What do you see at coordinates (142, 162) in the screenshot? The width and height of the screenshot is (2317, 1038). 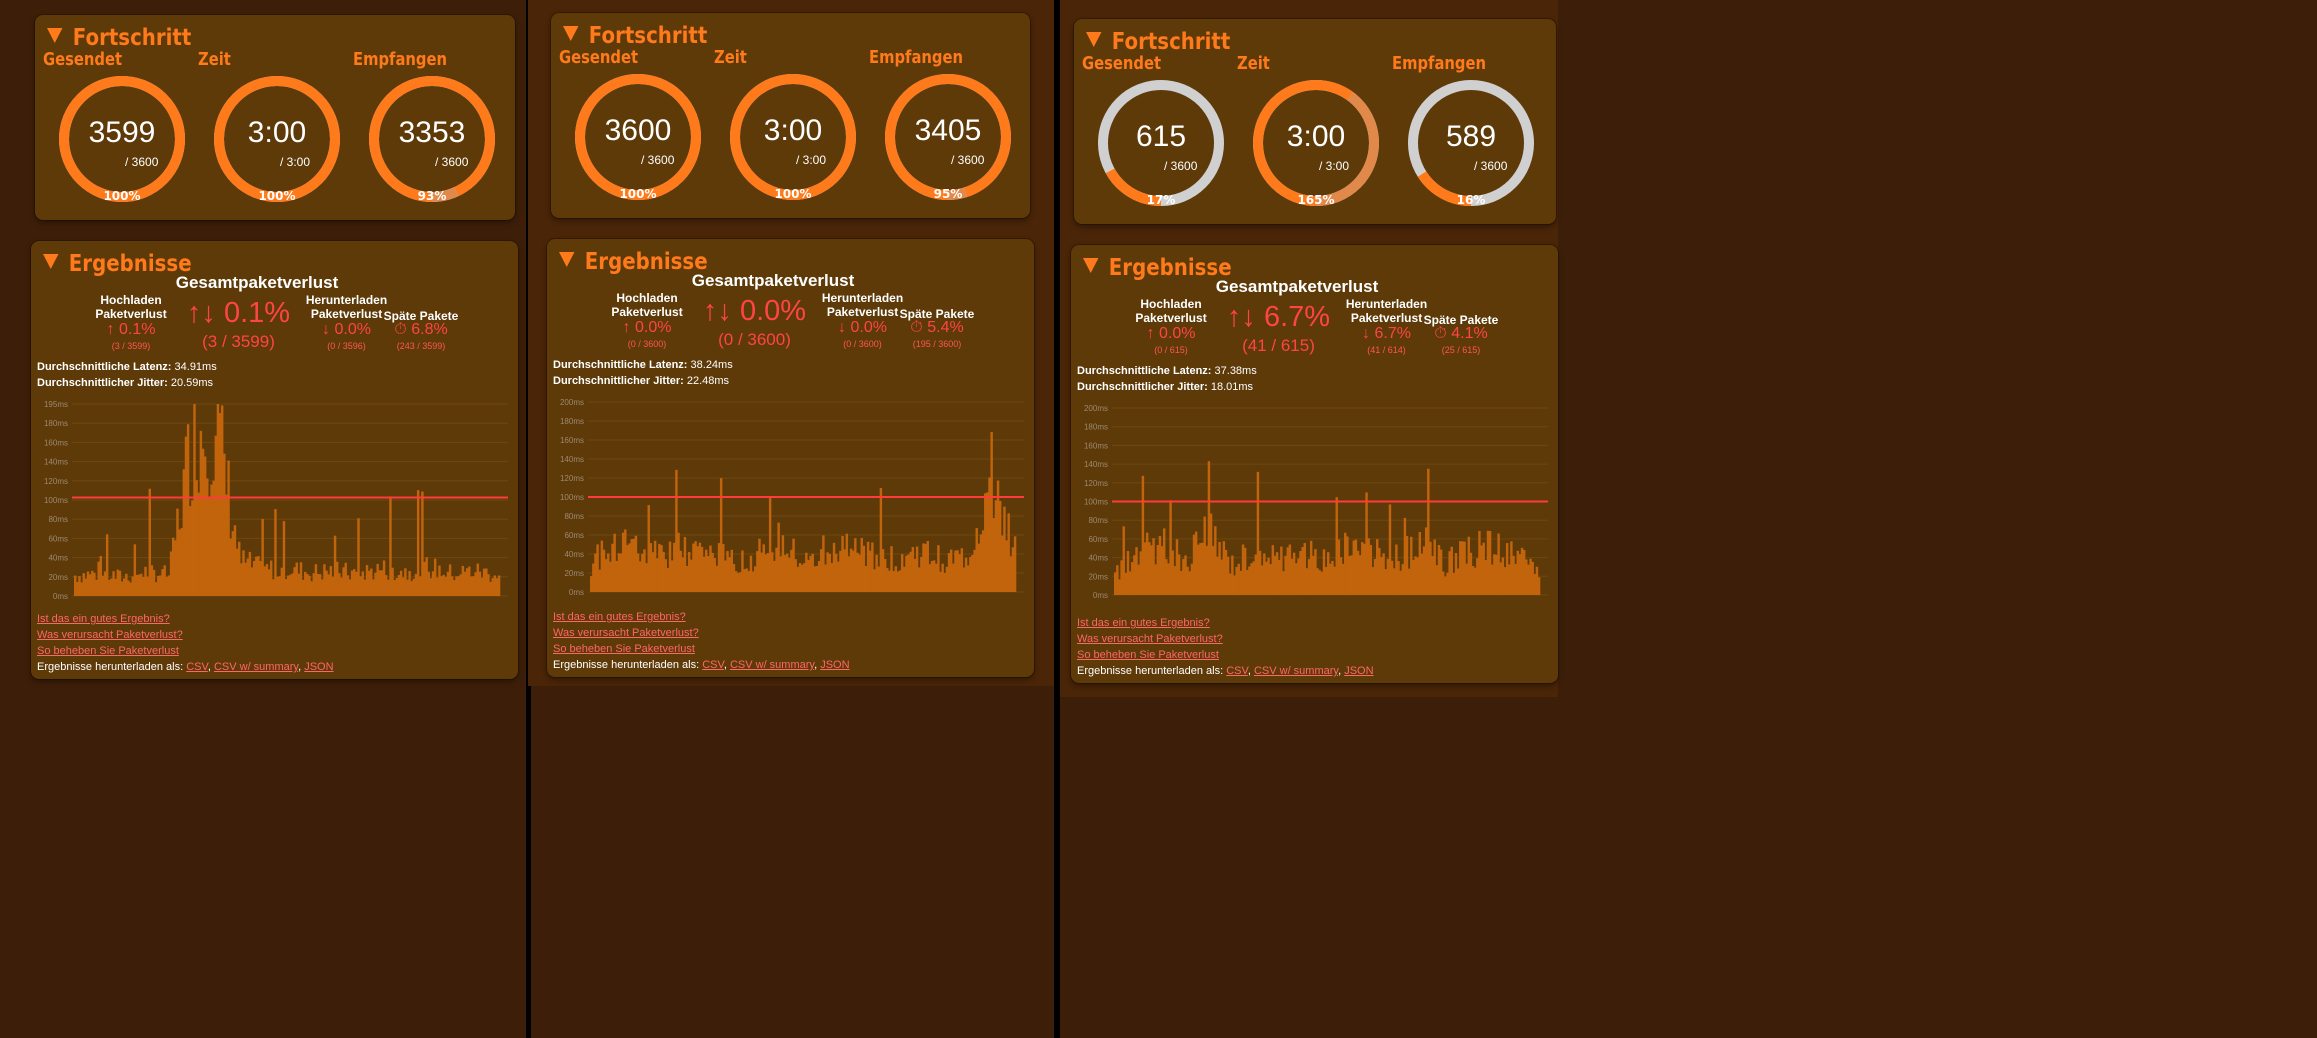 I see `gauge-max: / 3600` at bounding box center [142, 162].